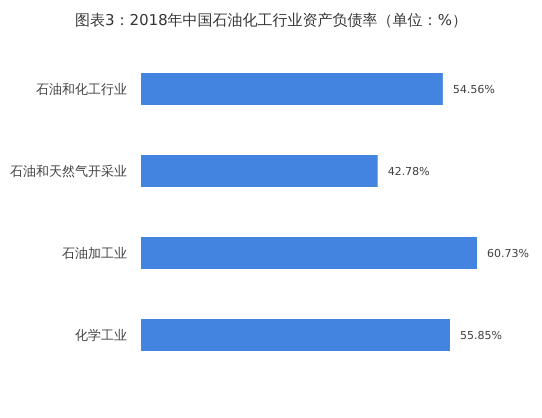 The height and width of the screenshot is (418, 542). I want to click on chart-title: 图表3：2018年中国石油化工行业资产负债率（单位：%）, so click(271, 20).